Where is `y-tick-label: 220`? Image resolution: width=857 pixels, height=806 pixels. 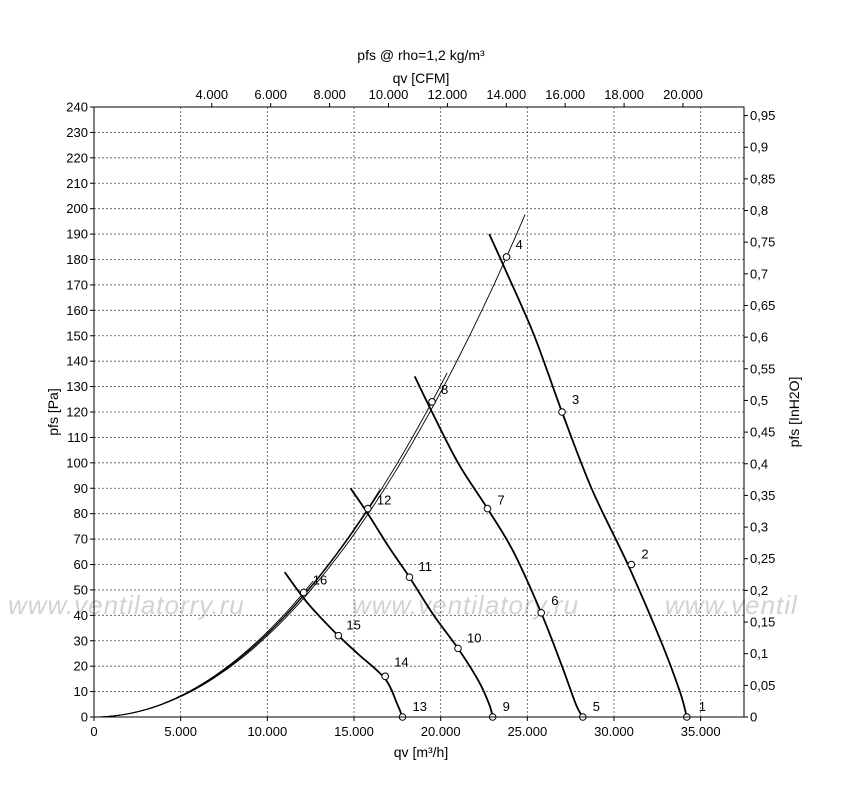
y-tick-label: 220 is located at coordinates (77, 157).